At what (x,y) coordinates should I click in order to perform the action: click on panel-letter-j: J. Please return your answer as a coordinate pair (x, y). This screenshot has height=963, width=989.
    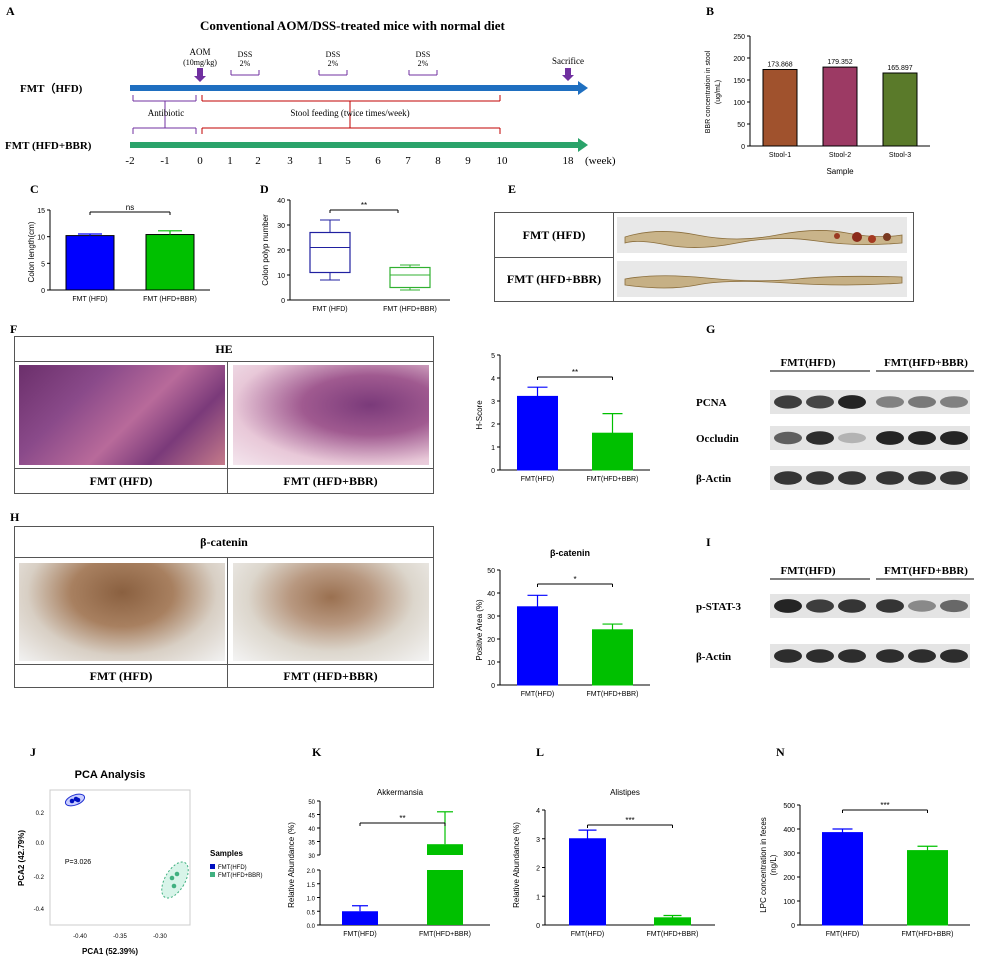
    Looking at the image, I should click on (33, 752).